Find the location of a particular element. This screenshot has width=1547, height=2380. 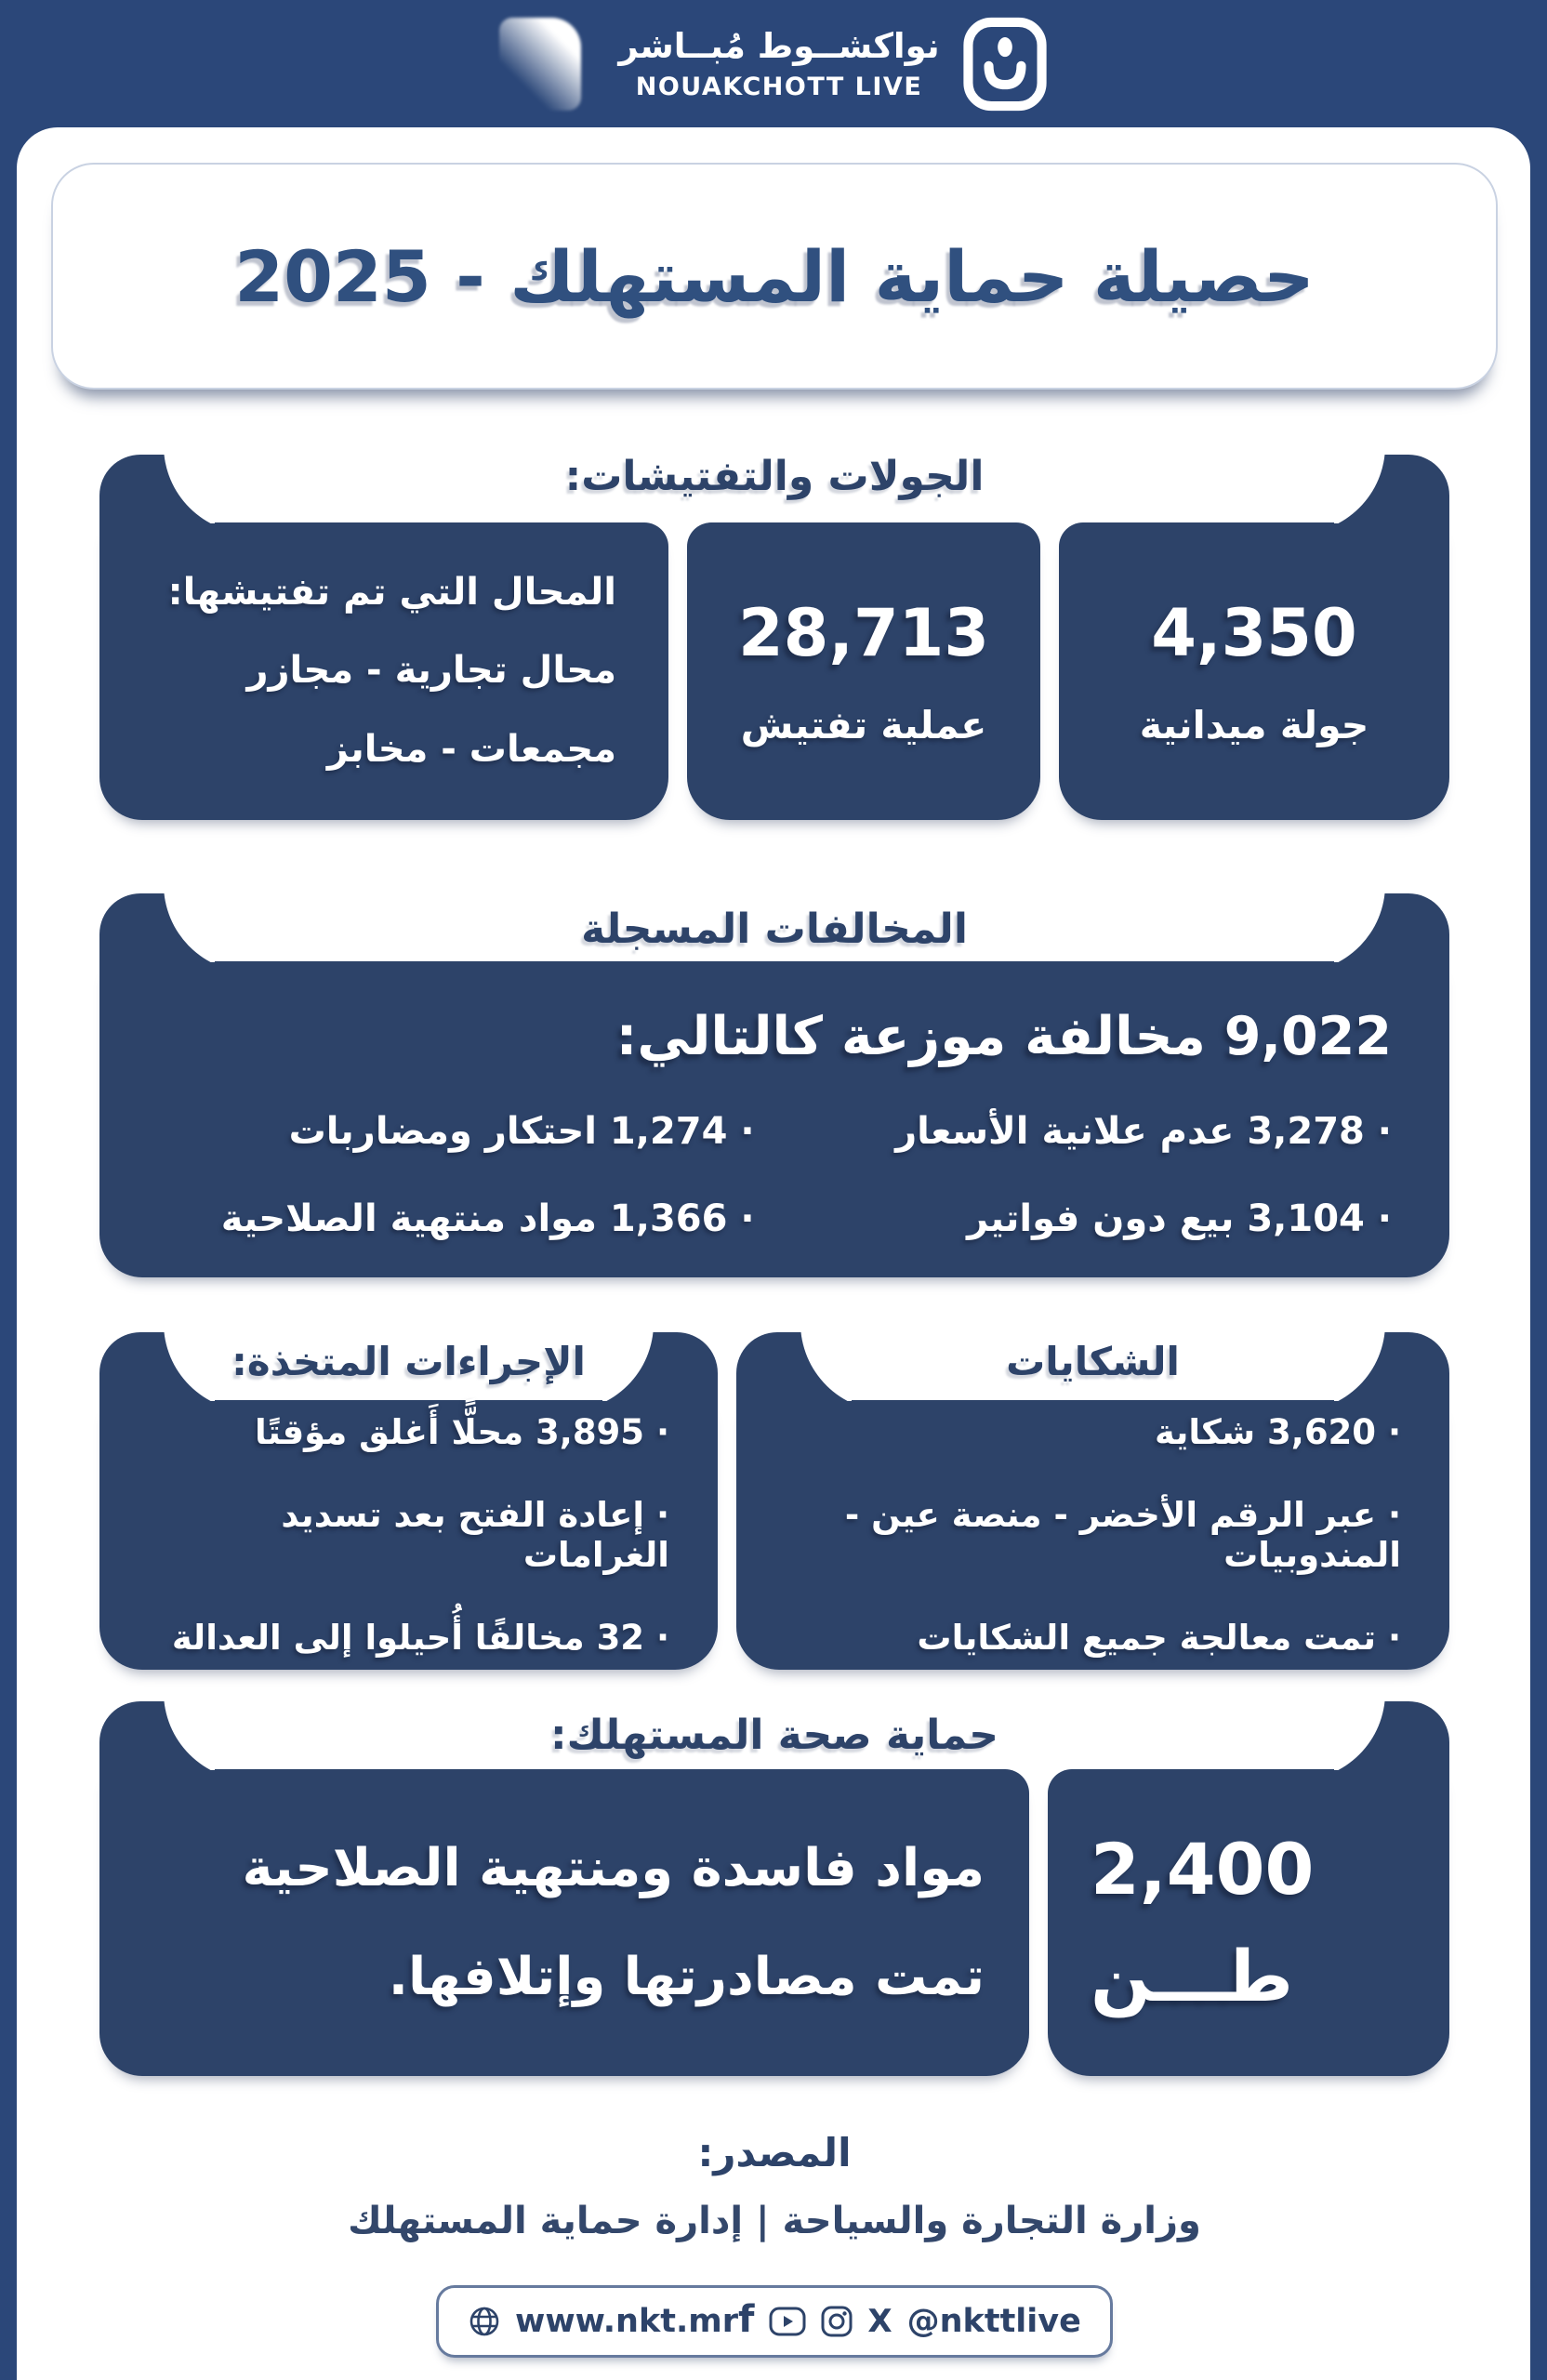

brand-arabic: نواكشــوط مُبــاشر is located at coordinates (779, 46).